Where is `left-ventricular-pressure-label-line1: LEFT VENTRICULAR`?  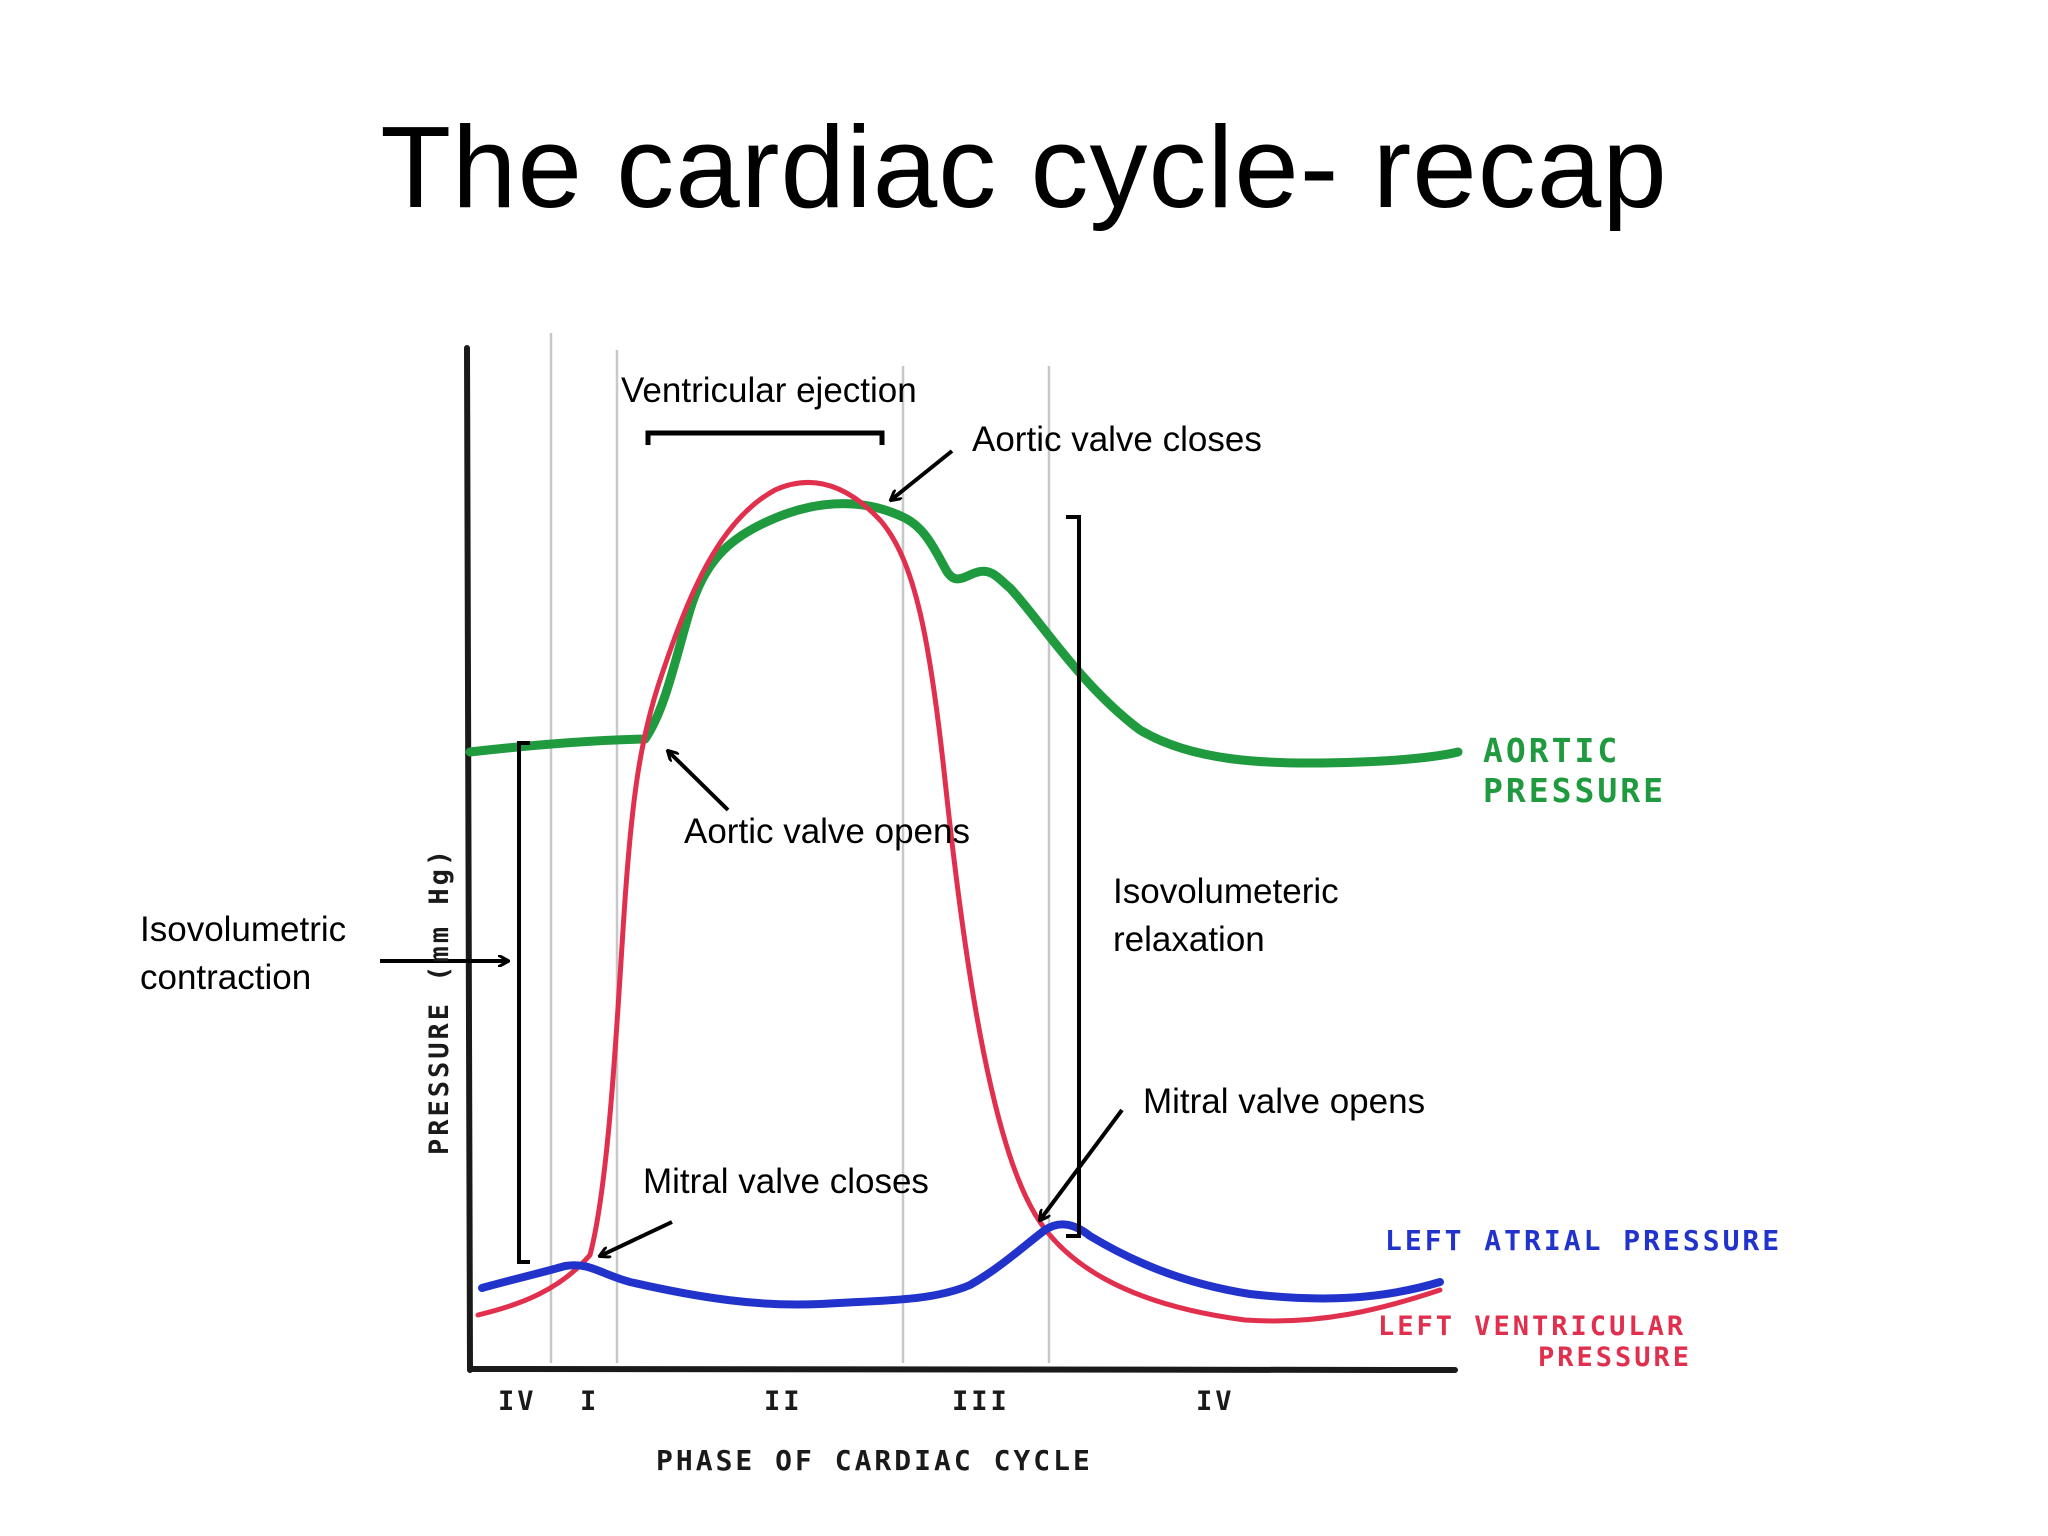
left-ventricular-pressure-label-line1: LEFT VENTRICULAR is located at coordinates (1532, 1326).